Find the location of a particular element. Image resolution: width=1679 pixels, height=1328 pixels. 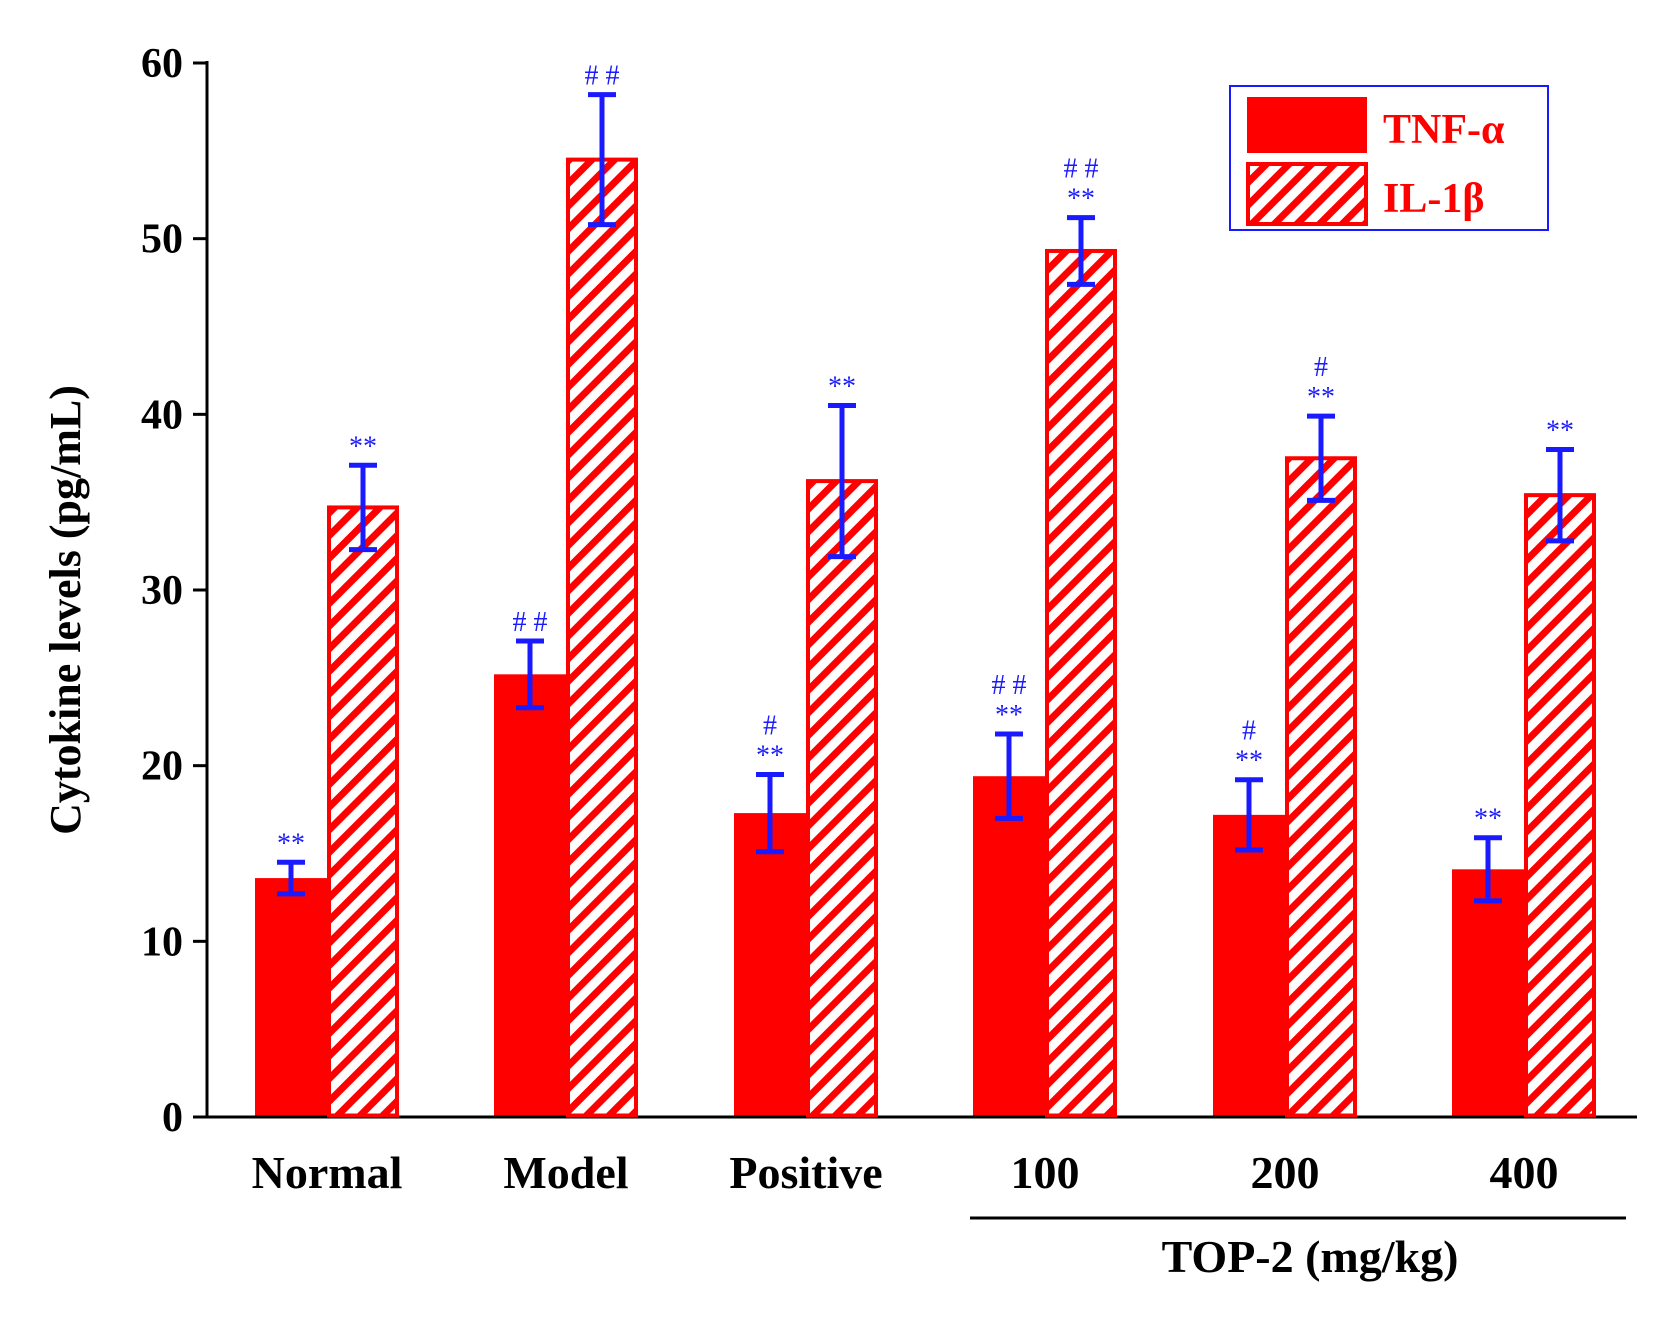

y-tick-label: 60 is located at coordinates (162, 64).